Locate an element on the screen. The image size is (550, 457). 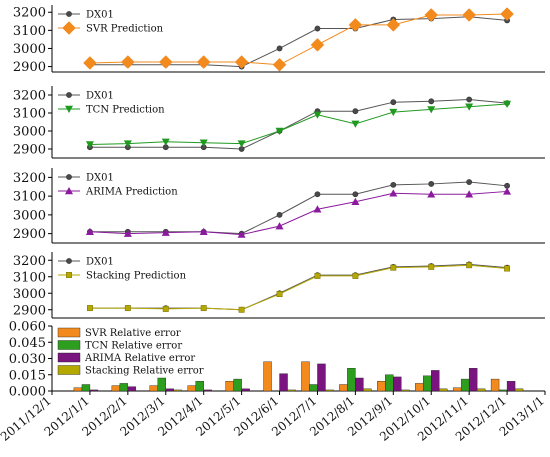
line-panel-1: 2900 3000 3100 3200 DX01 SVR Prediction is located at coordinates (279, 40).